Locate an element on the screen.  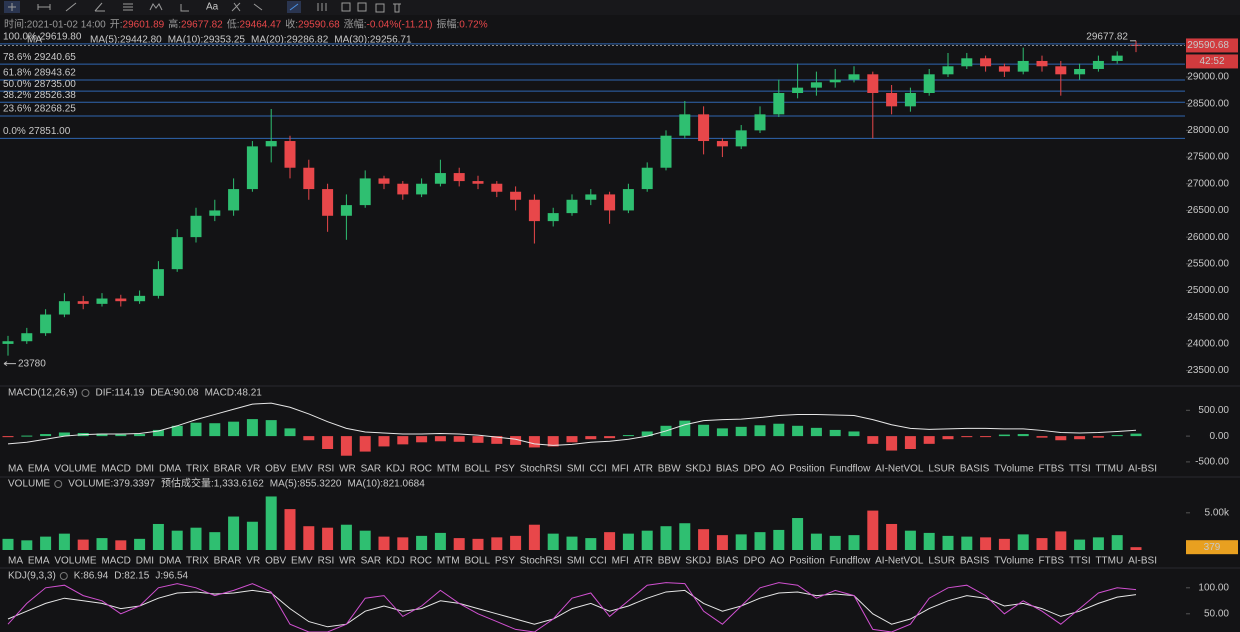
angle-icon is located at coordinates (99, 7).